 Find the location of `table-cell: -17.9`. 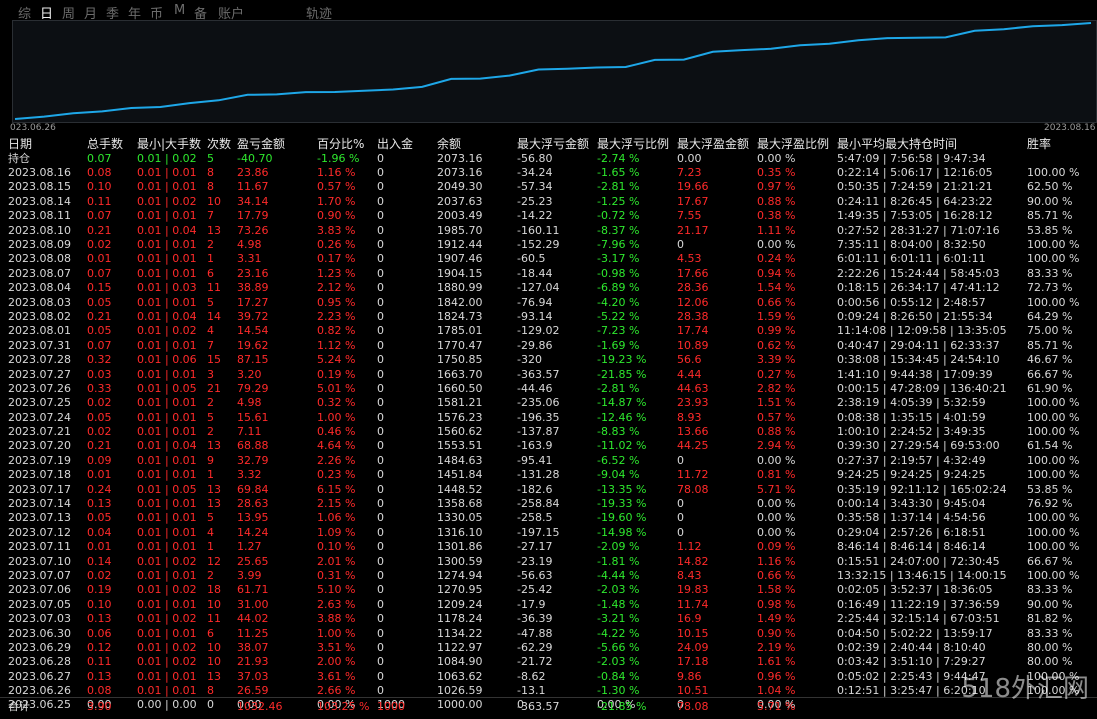

table-cell: -17.9 is located at coordinates (531, 604).